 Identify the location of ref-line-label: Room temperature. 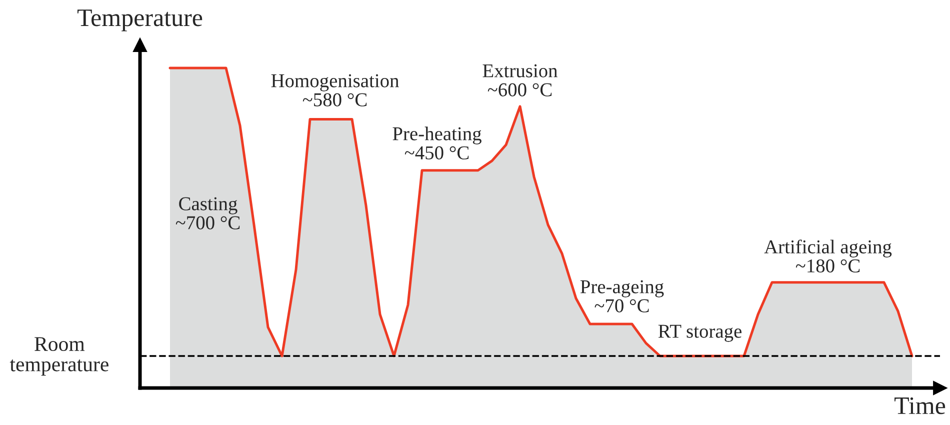
(59, 356).